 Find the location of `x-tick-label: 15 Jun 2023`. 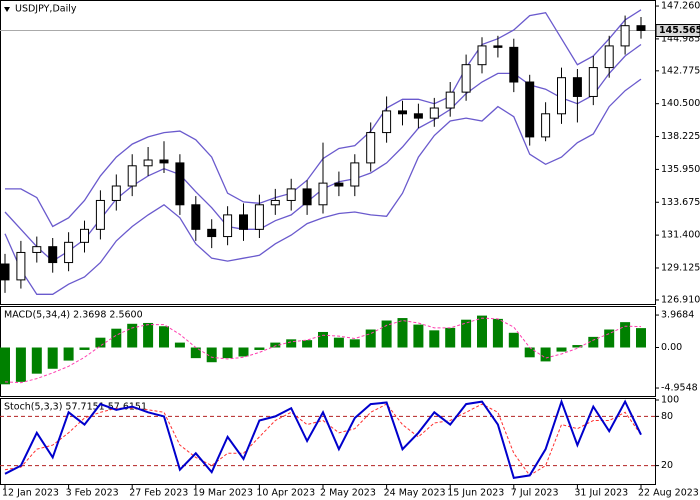

x-tick-label: 15 Jun 2023 is located at coordinates (475, 493).